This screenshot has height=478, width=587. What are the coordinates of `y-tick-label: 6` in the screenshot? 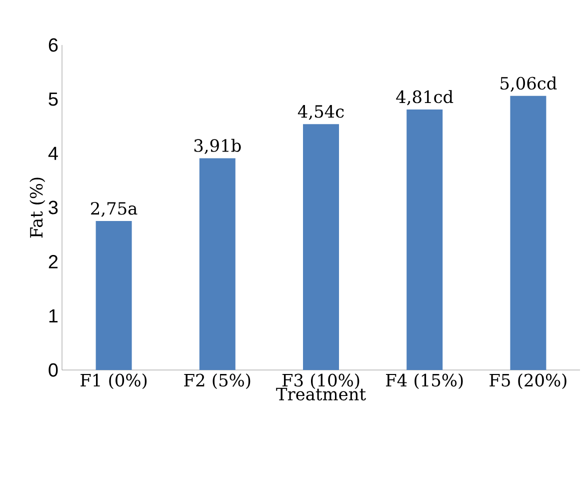 It's located at (53, 45).